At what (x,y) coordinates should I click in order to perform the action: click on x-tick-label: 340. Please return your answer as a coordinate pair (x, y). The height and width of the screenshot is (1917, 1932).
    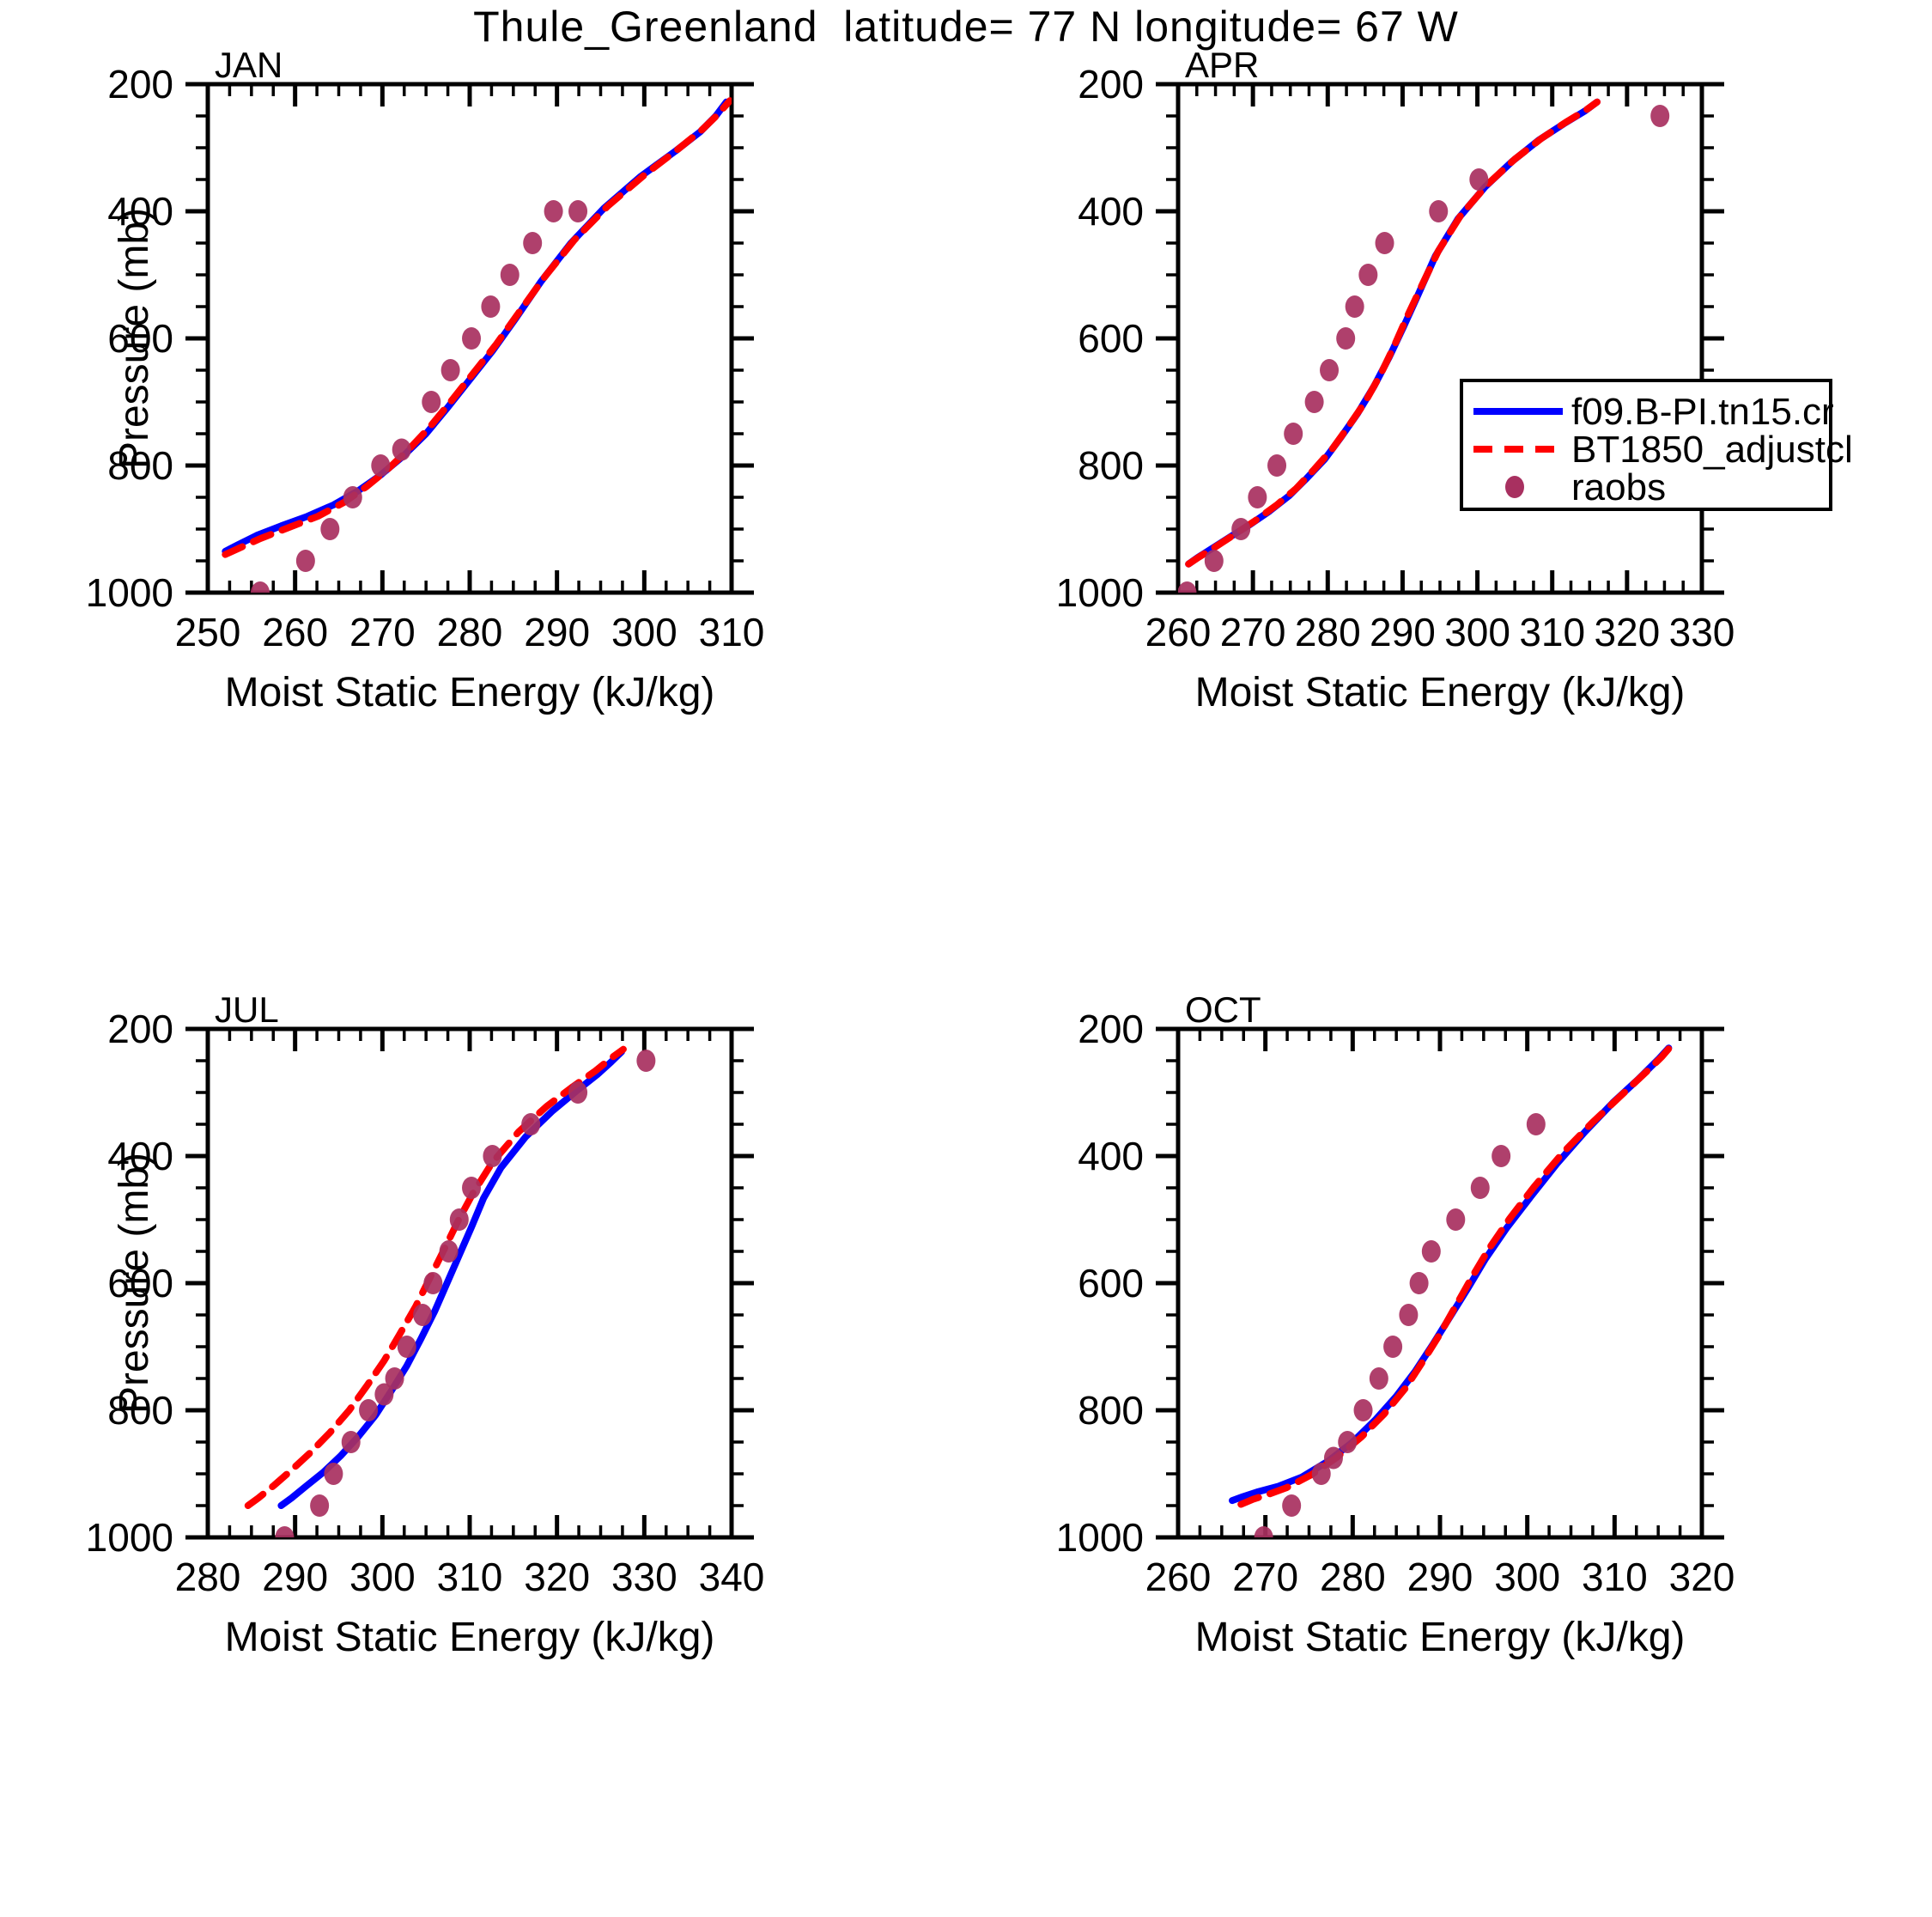
    Looking at the image, I should click on (732, 1577).